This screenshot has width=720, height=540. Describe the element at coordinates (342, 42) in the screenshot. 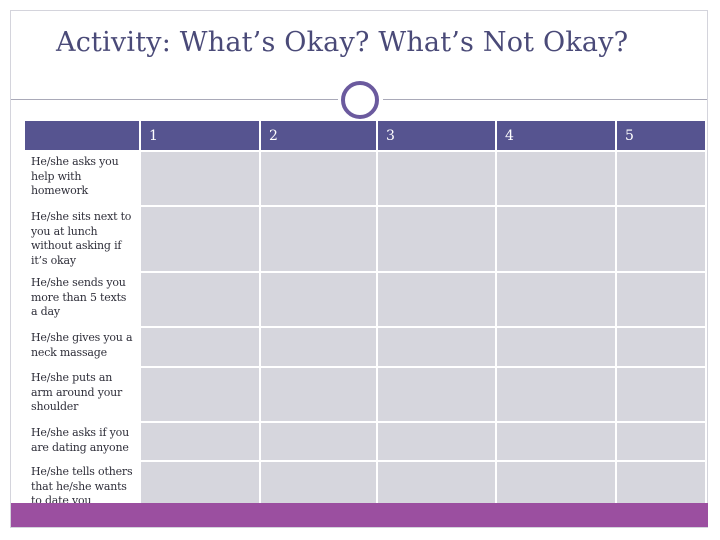

I see `page-title: Activity: What’s Okay? What’s Not Okay?` at that location.